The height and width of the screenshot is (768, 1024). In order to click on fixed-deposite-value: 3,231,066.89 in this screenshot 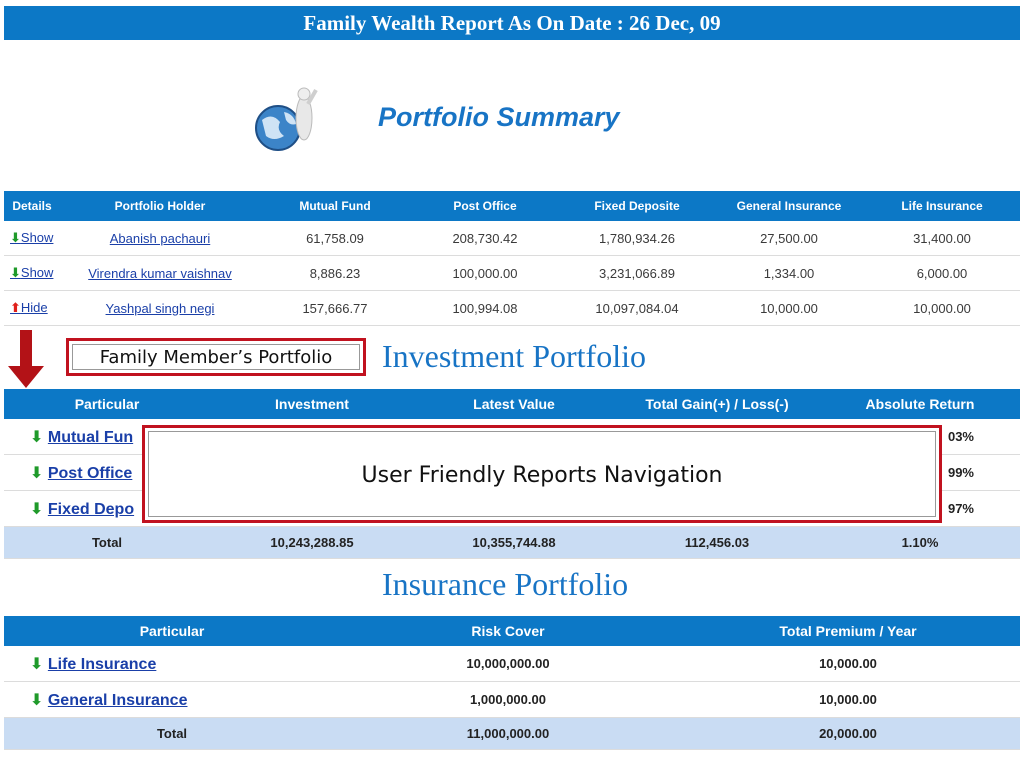, I will do `click(637, 273)`.